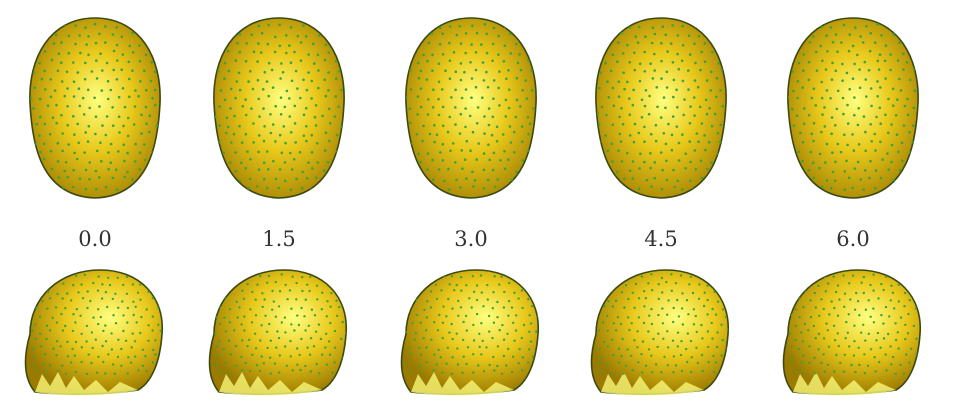 Image resolution: width=953 pixels, height=412 pixels. What do you see at coordinates (279, 239) in the screenshot?
I see `panel-label: 1.5` at bounding box center [279, 239].